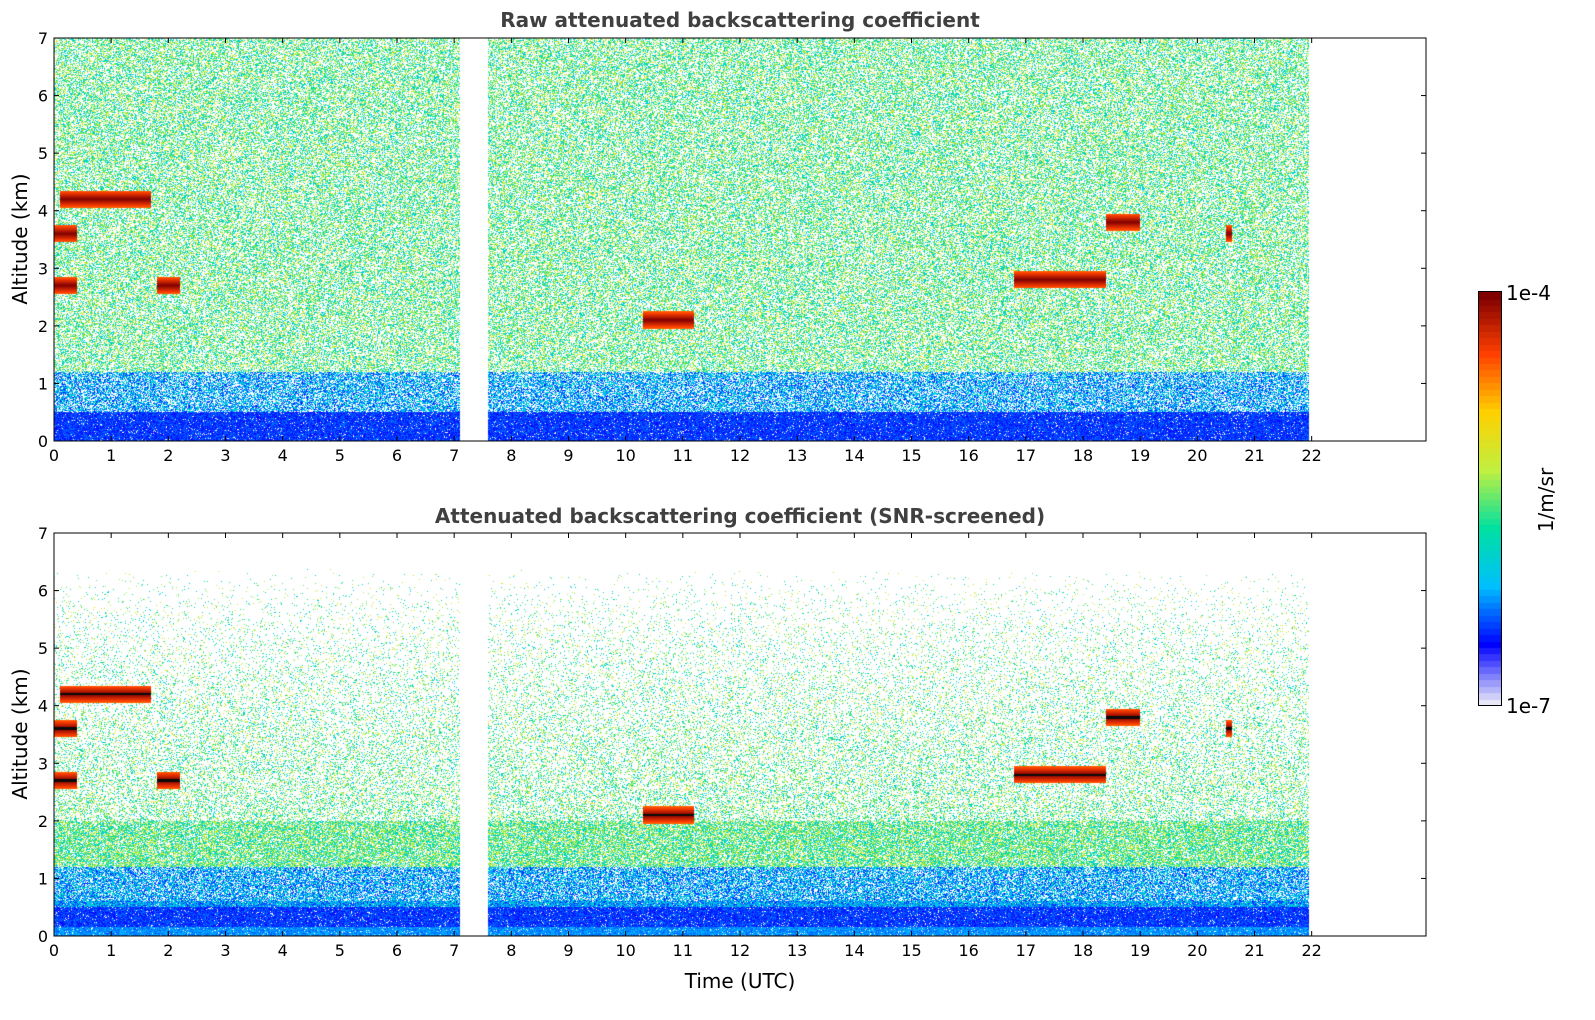 This screenshot has height=1020, width=1595. Describe the element at coordinates (54, 950) in the screenshot. I see `bottom-x-tick-label: 0` at that location.